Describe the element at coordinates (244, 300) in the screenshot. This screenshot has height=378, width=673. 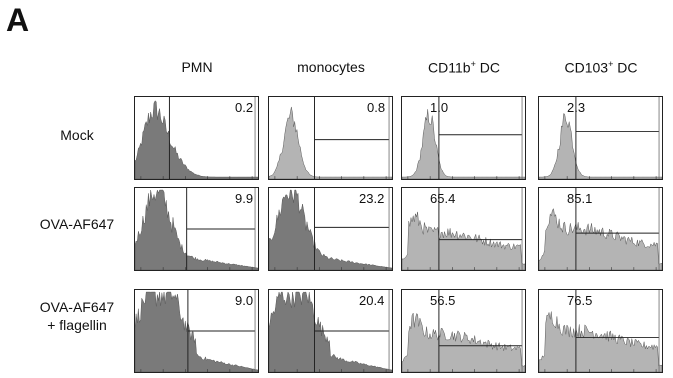
I see `gate-percentage: 9.0` at that location.